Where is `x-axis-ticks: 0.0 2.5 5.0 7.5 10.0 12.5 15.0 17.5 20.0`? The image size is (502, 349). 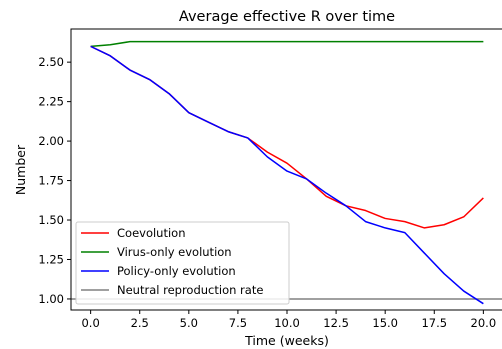 x-axis-ticks: 0.0 2.5 5.0 7.5 10.0 12.5 15.0 17.5 20.0 is located at coordinates (288, 320).